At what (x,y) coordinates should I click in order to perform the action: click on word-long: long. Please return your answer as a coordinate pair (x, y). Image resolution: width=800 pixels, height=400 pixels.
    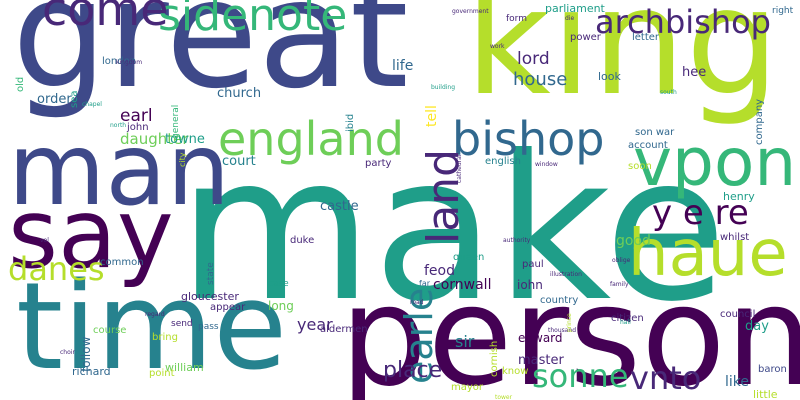
    Looking at the image, I should click on (281, 306).